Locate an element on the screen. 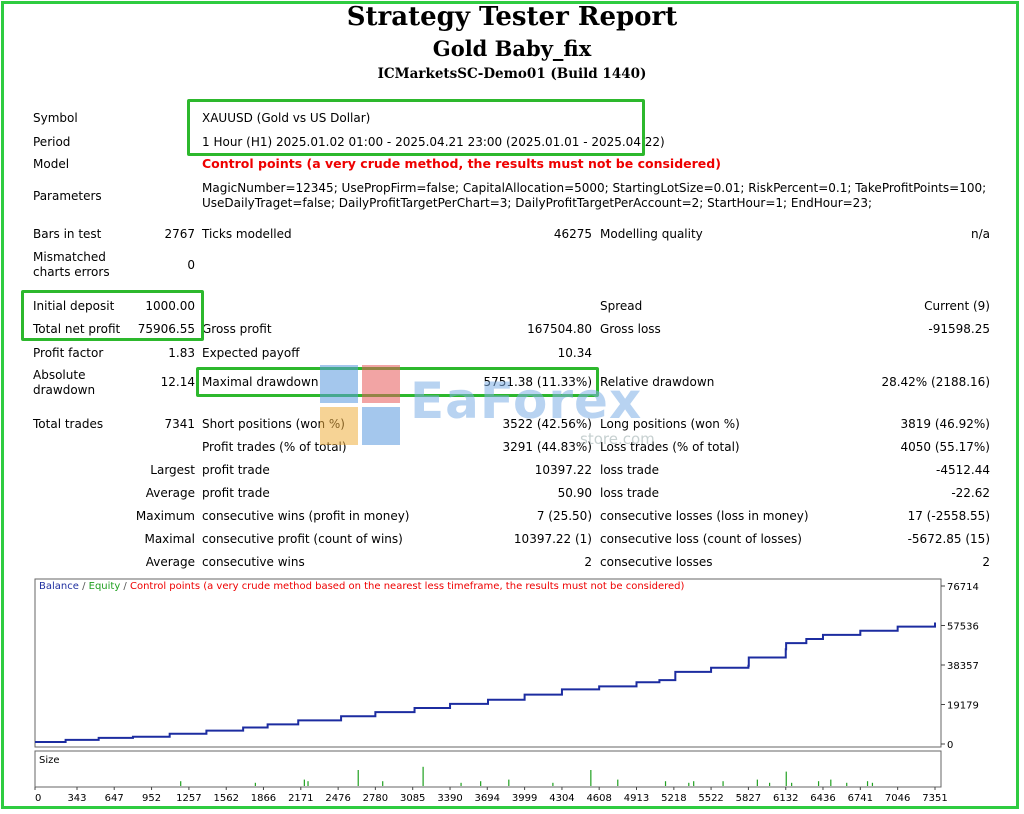 Image resolution: width=1024 pixels, height=814 pixels. rel-drawdown-value: 28.42% (2188.16) is located at coordinates (935, 382).